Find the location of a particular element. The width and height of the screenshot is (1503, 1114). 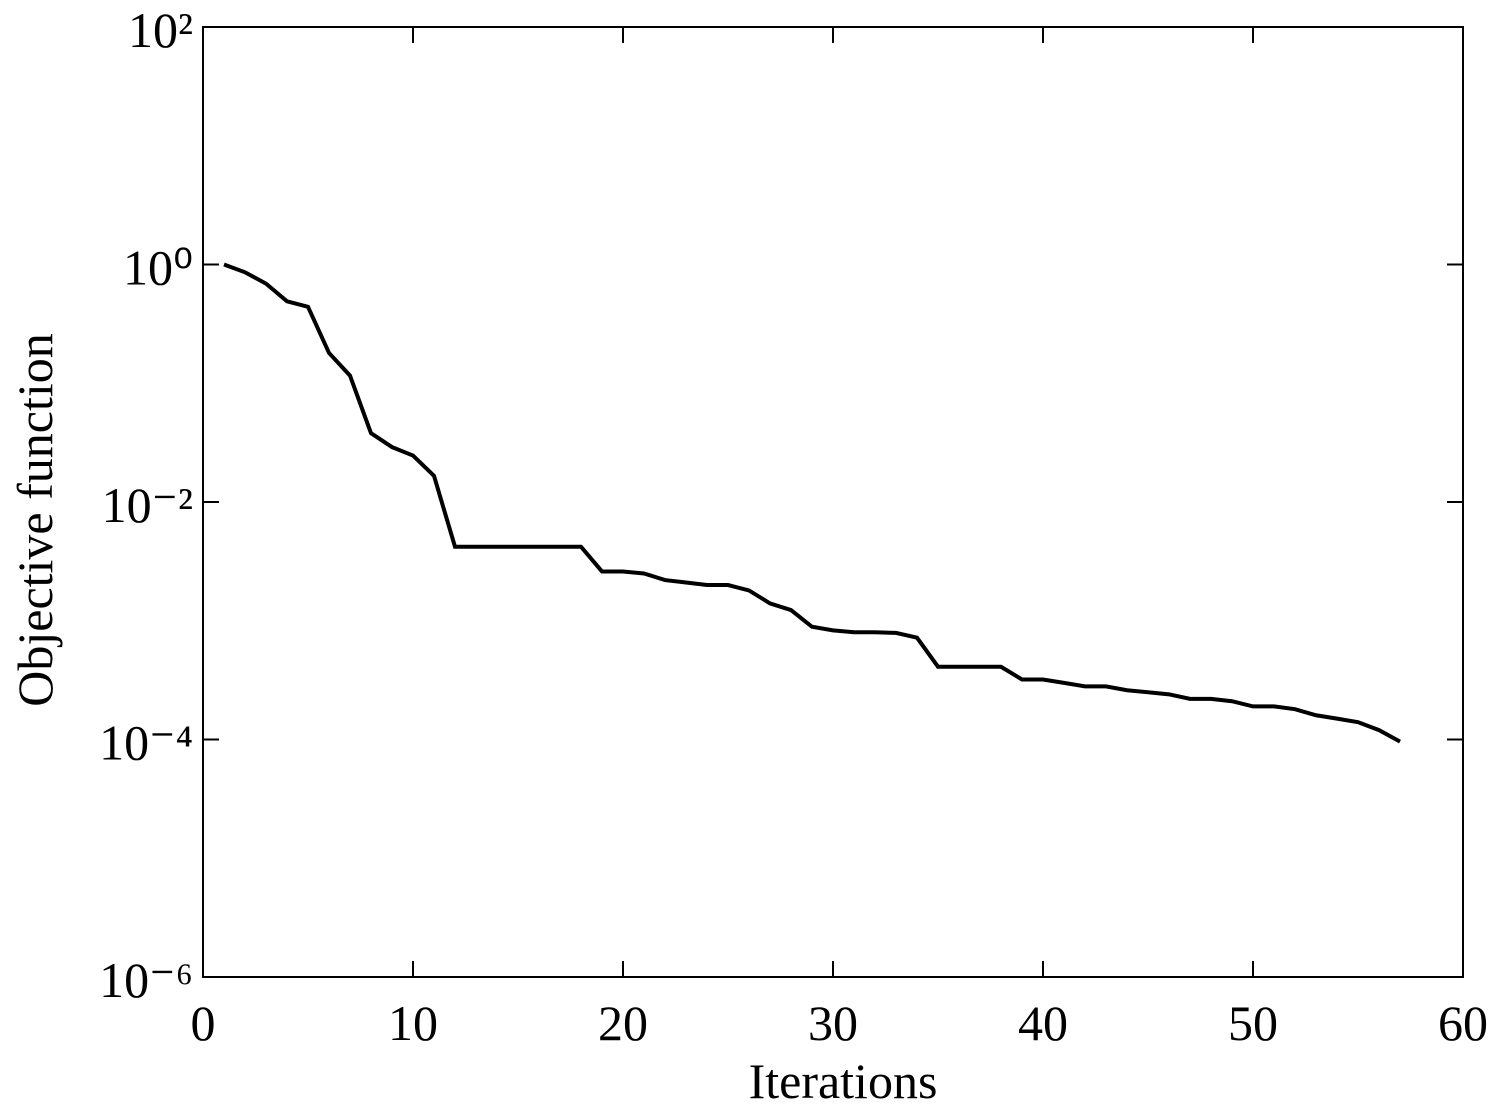

x-tick-label: 20 is located at coordinates (623, 1023).